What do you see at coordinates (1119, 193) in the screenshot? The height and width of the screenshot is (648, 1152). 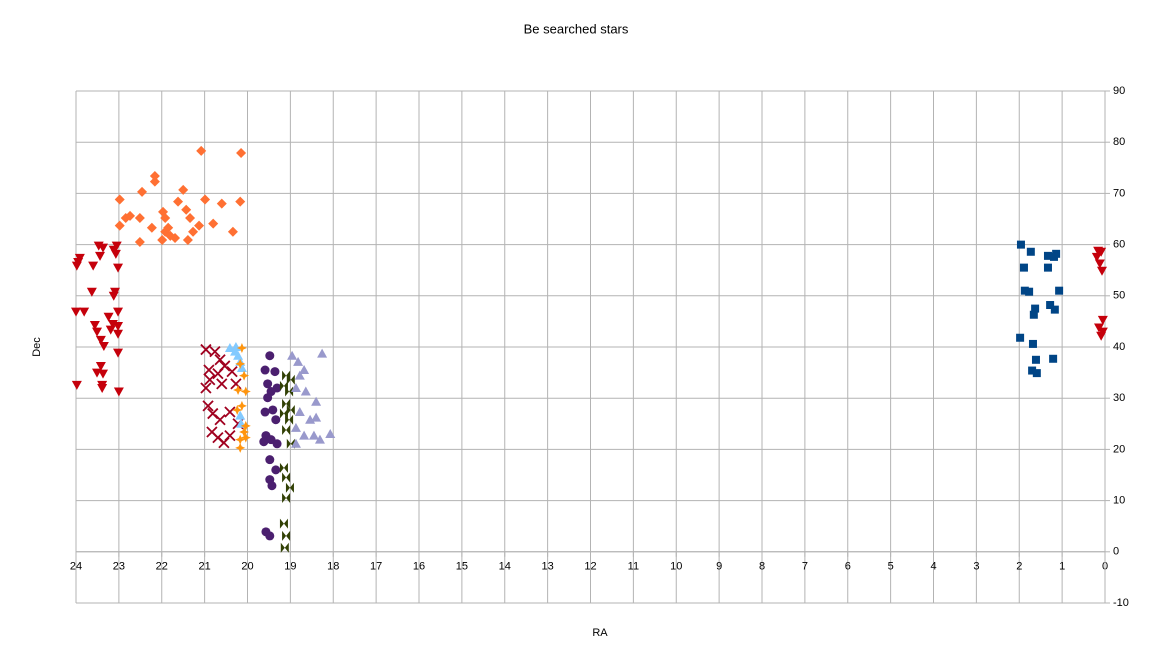 I see `y-tick-label: 70` at bounding box center [1119, 193].